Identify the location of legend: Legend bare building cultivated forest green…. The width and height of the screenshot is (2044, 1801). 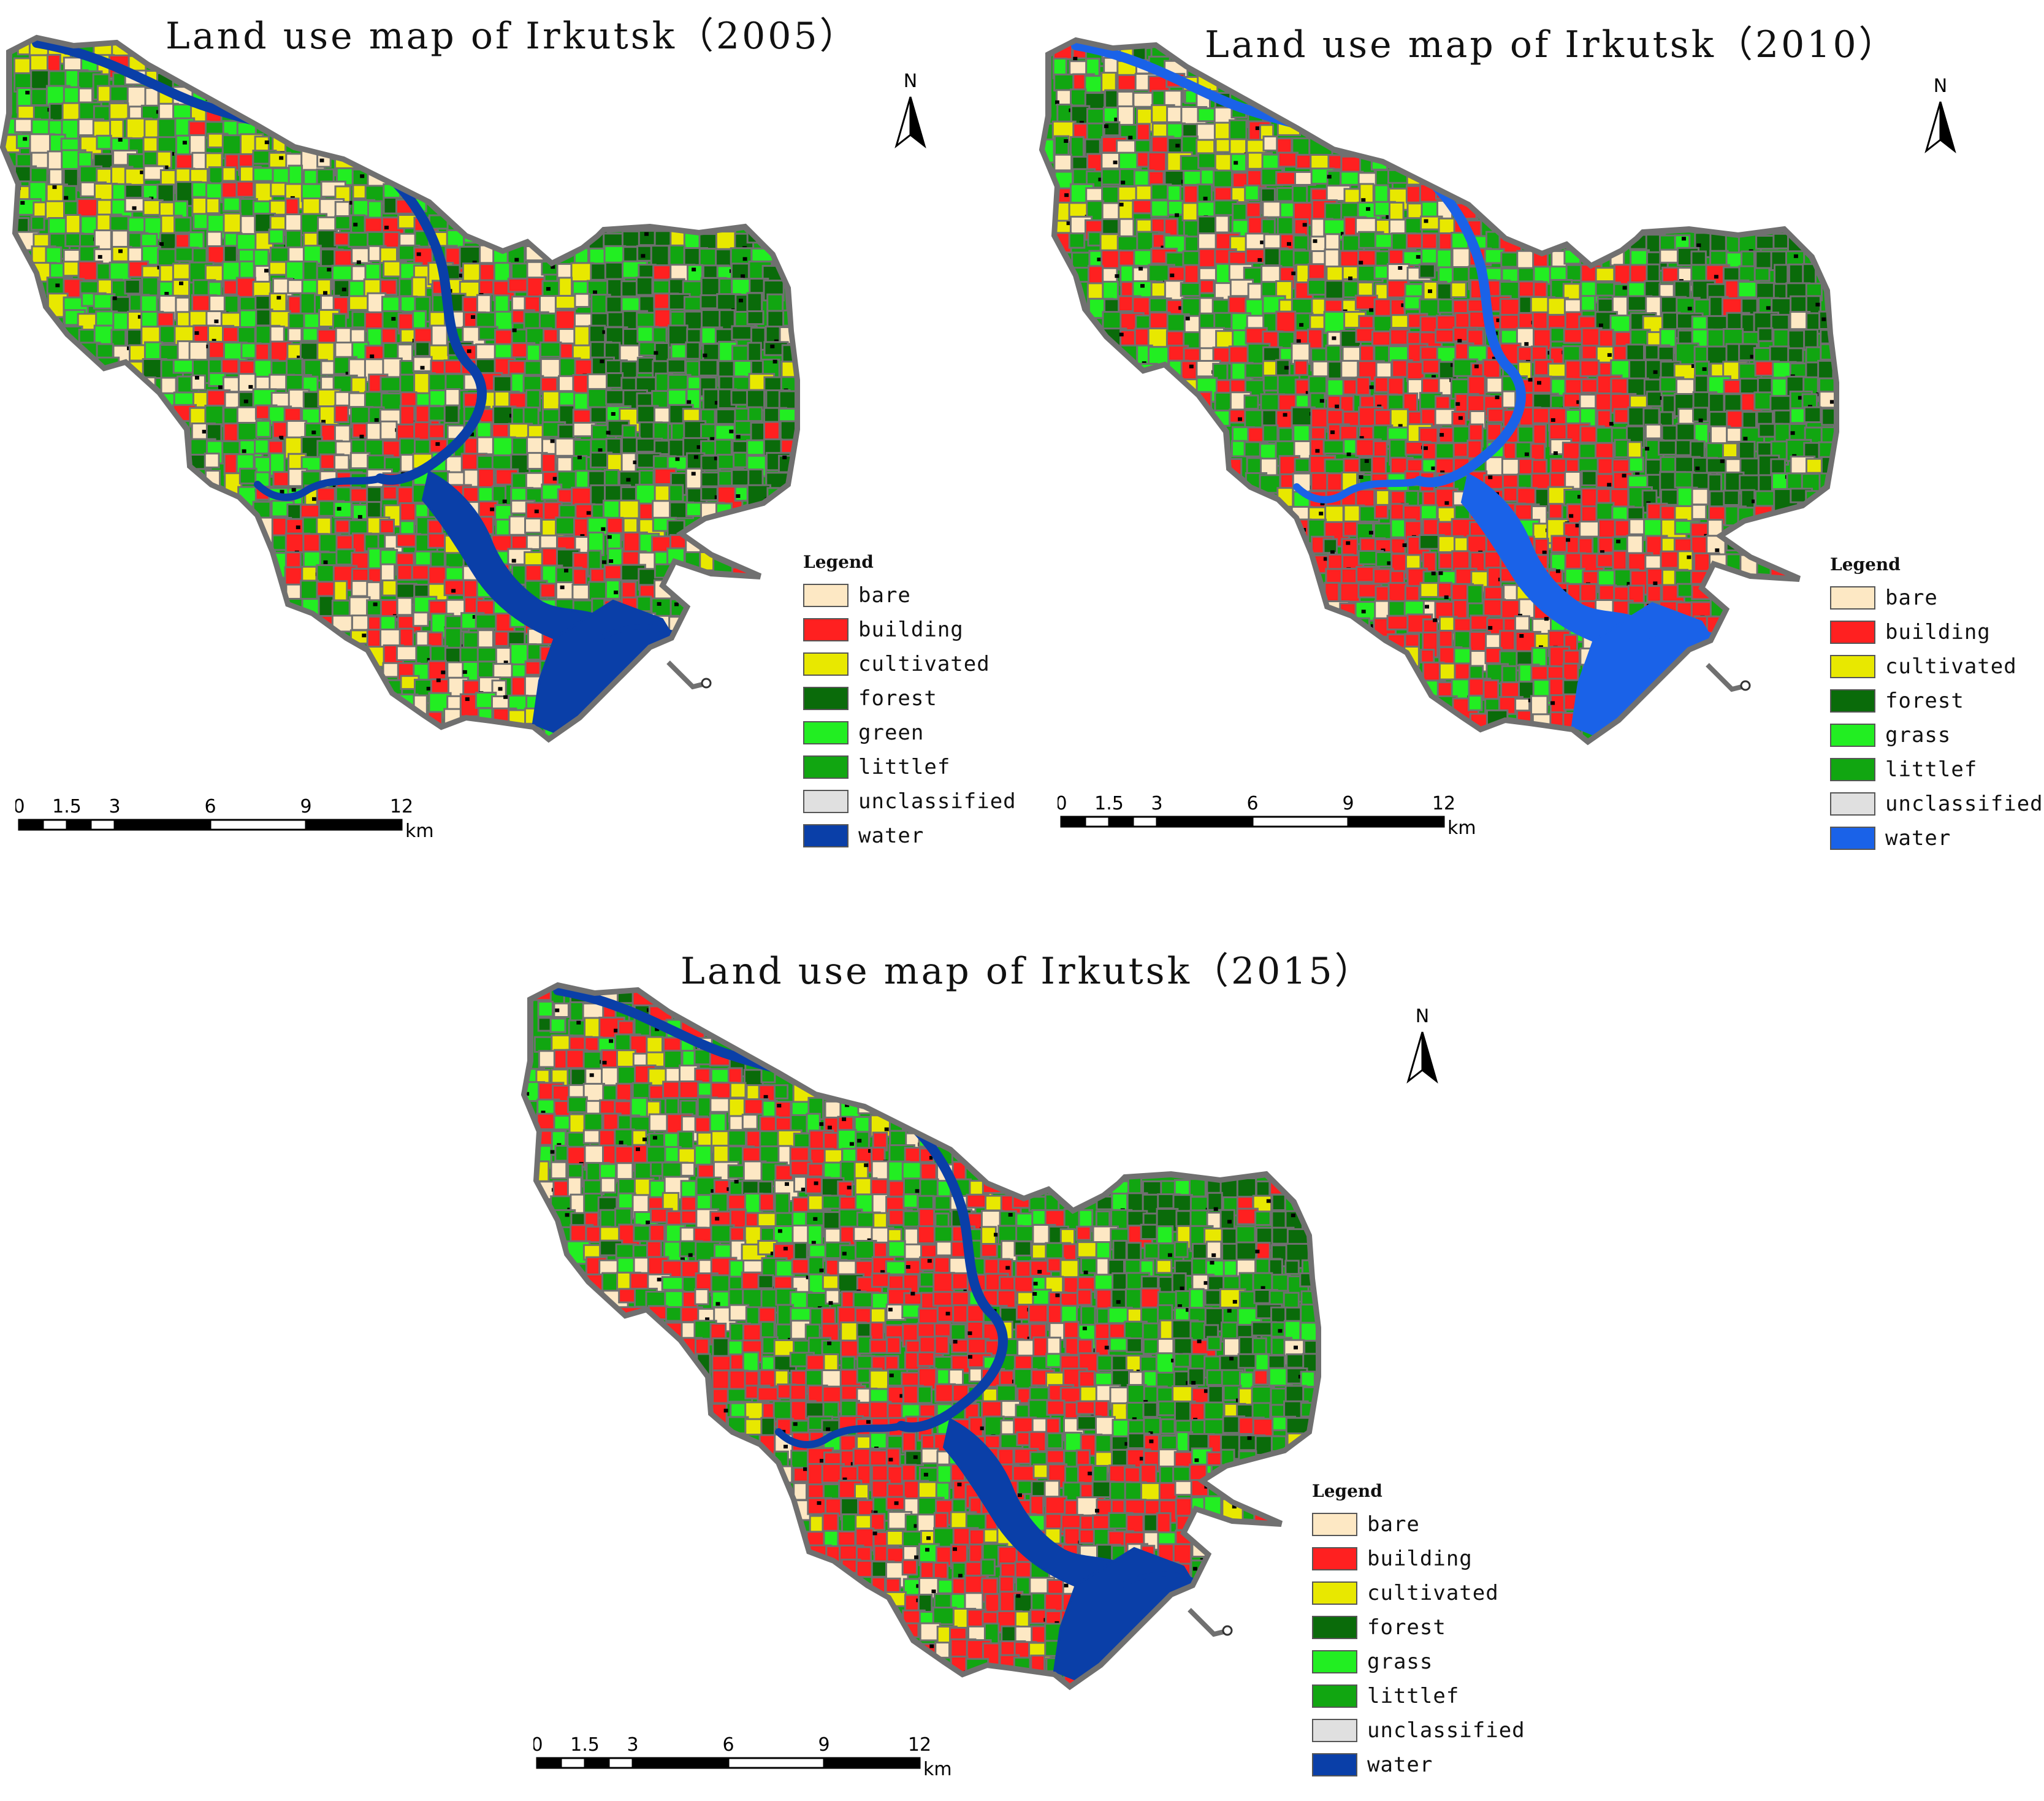
(909, 702).